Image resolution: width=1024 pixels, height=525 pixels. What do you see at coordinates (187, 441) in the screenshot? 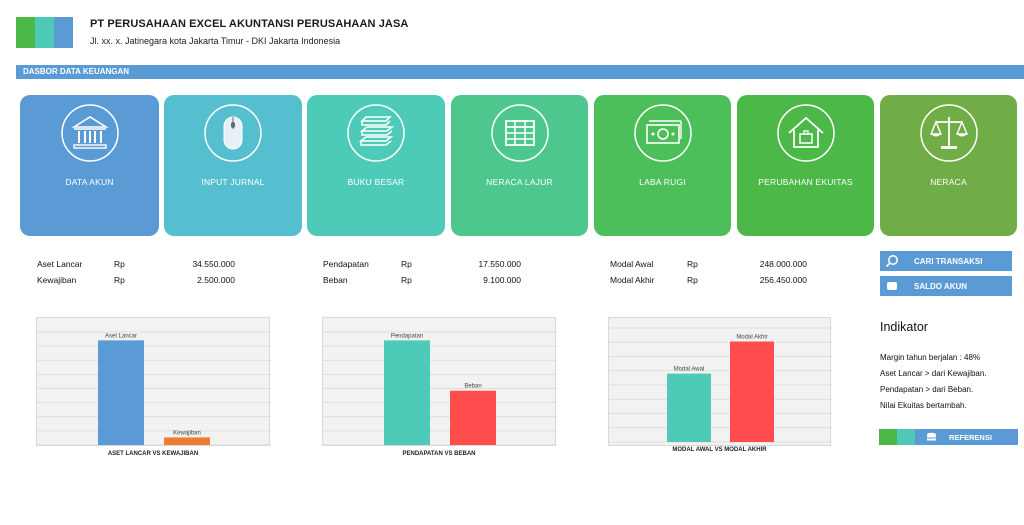
I see `bar-kewajiban` at bounding box center [187, 441].